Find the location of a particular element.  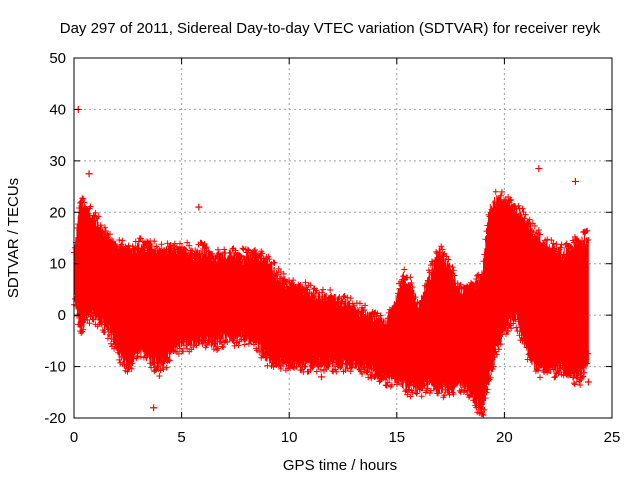

y-tick-label: 10 is located at coordinates (57, 264).